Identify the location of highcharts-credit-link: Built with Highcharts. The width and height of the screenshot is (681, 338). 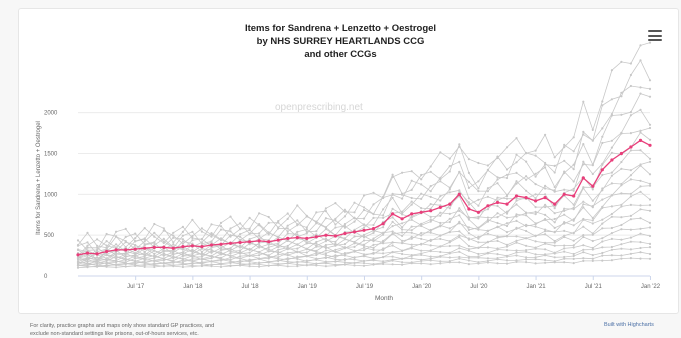
(629, 325).